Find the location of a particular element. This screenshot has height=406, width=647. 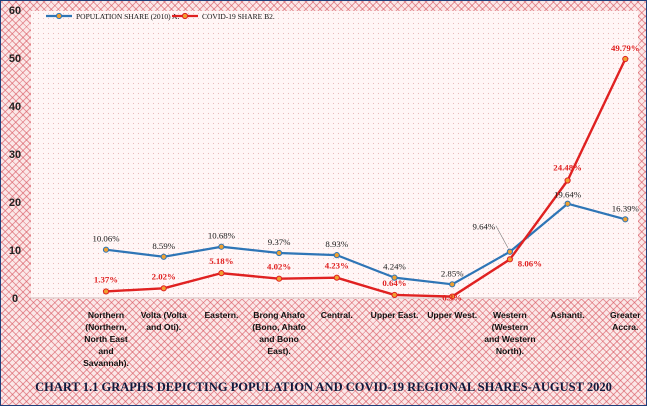

x-tick-label-line: Northern is located at coordinates (106, 315).